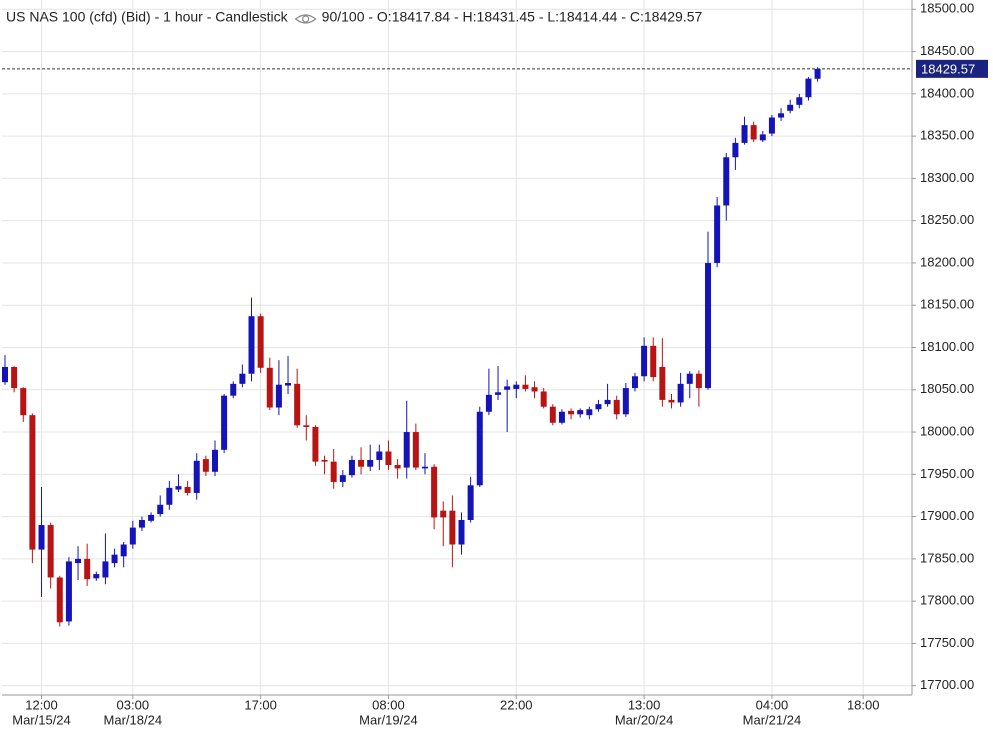 Image resolution: width=993 pixels, height=737 pixels. What do you see at coordinates (947, 346) in the screenshot?
I see `y-tick-label: 18100.00` at bounding box center [947, 346].